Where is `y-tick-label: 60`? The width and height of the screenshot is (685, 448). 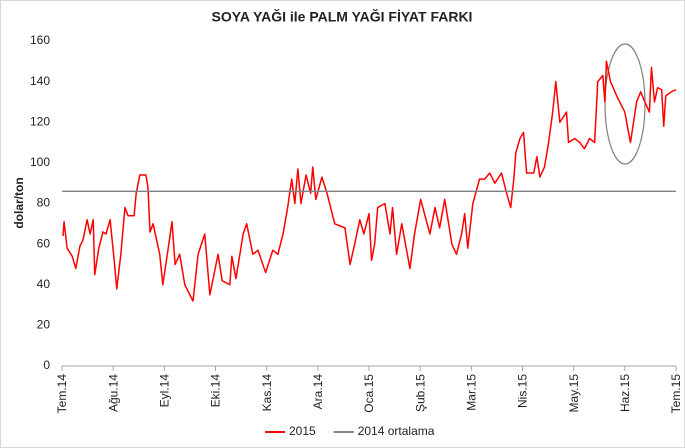 y-tick-label: 60 is located at coordinates (44, 243).